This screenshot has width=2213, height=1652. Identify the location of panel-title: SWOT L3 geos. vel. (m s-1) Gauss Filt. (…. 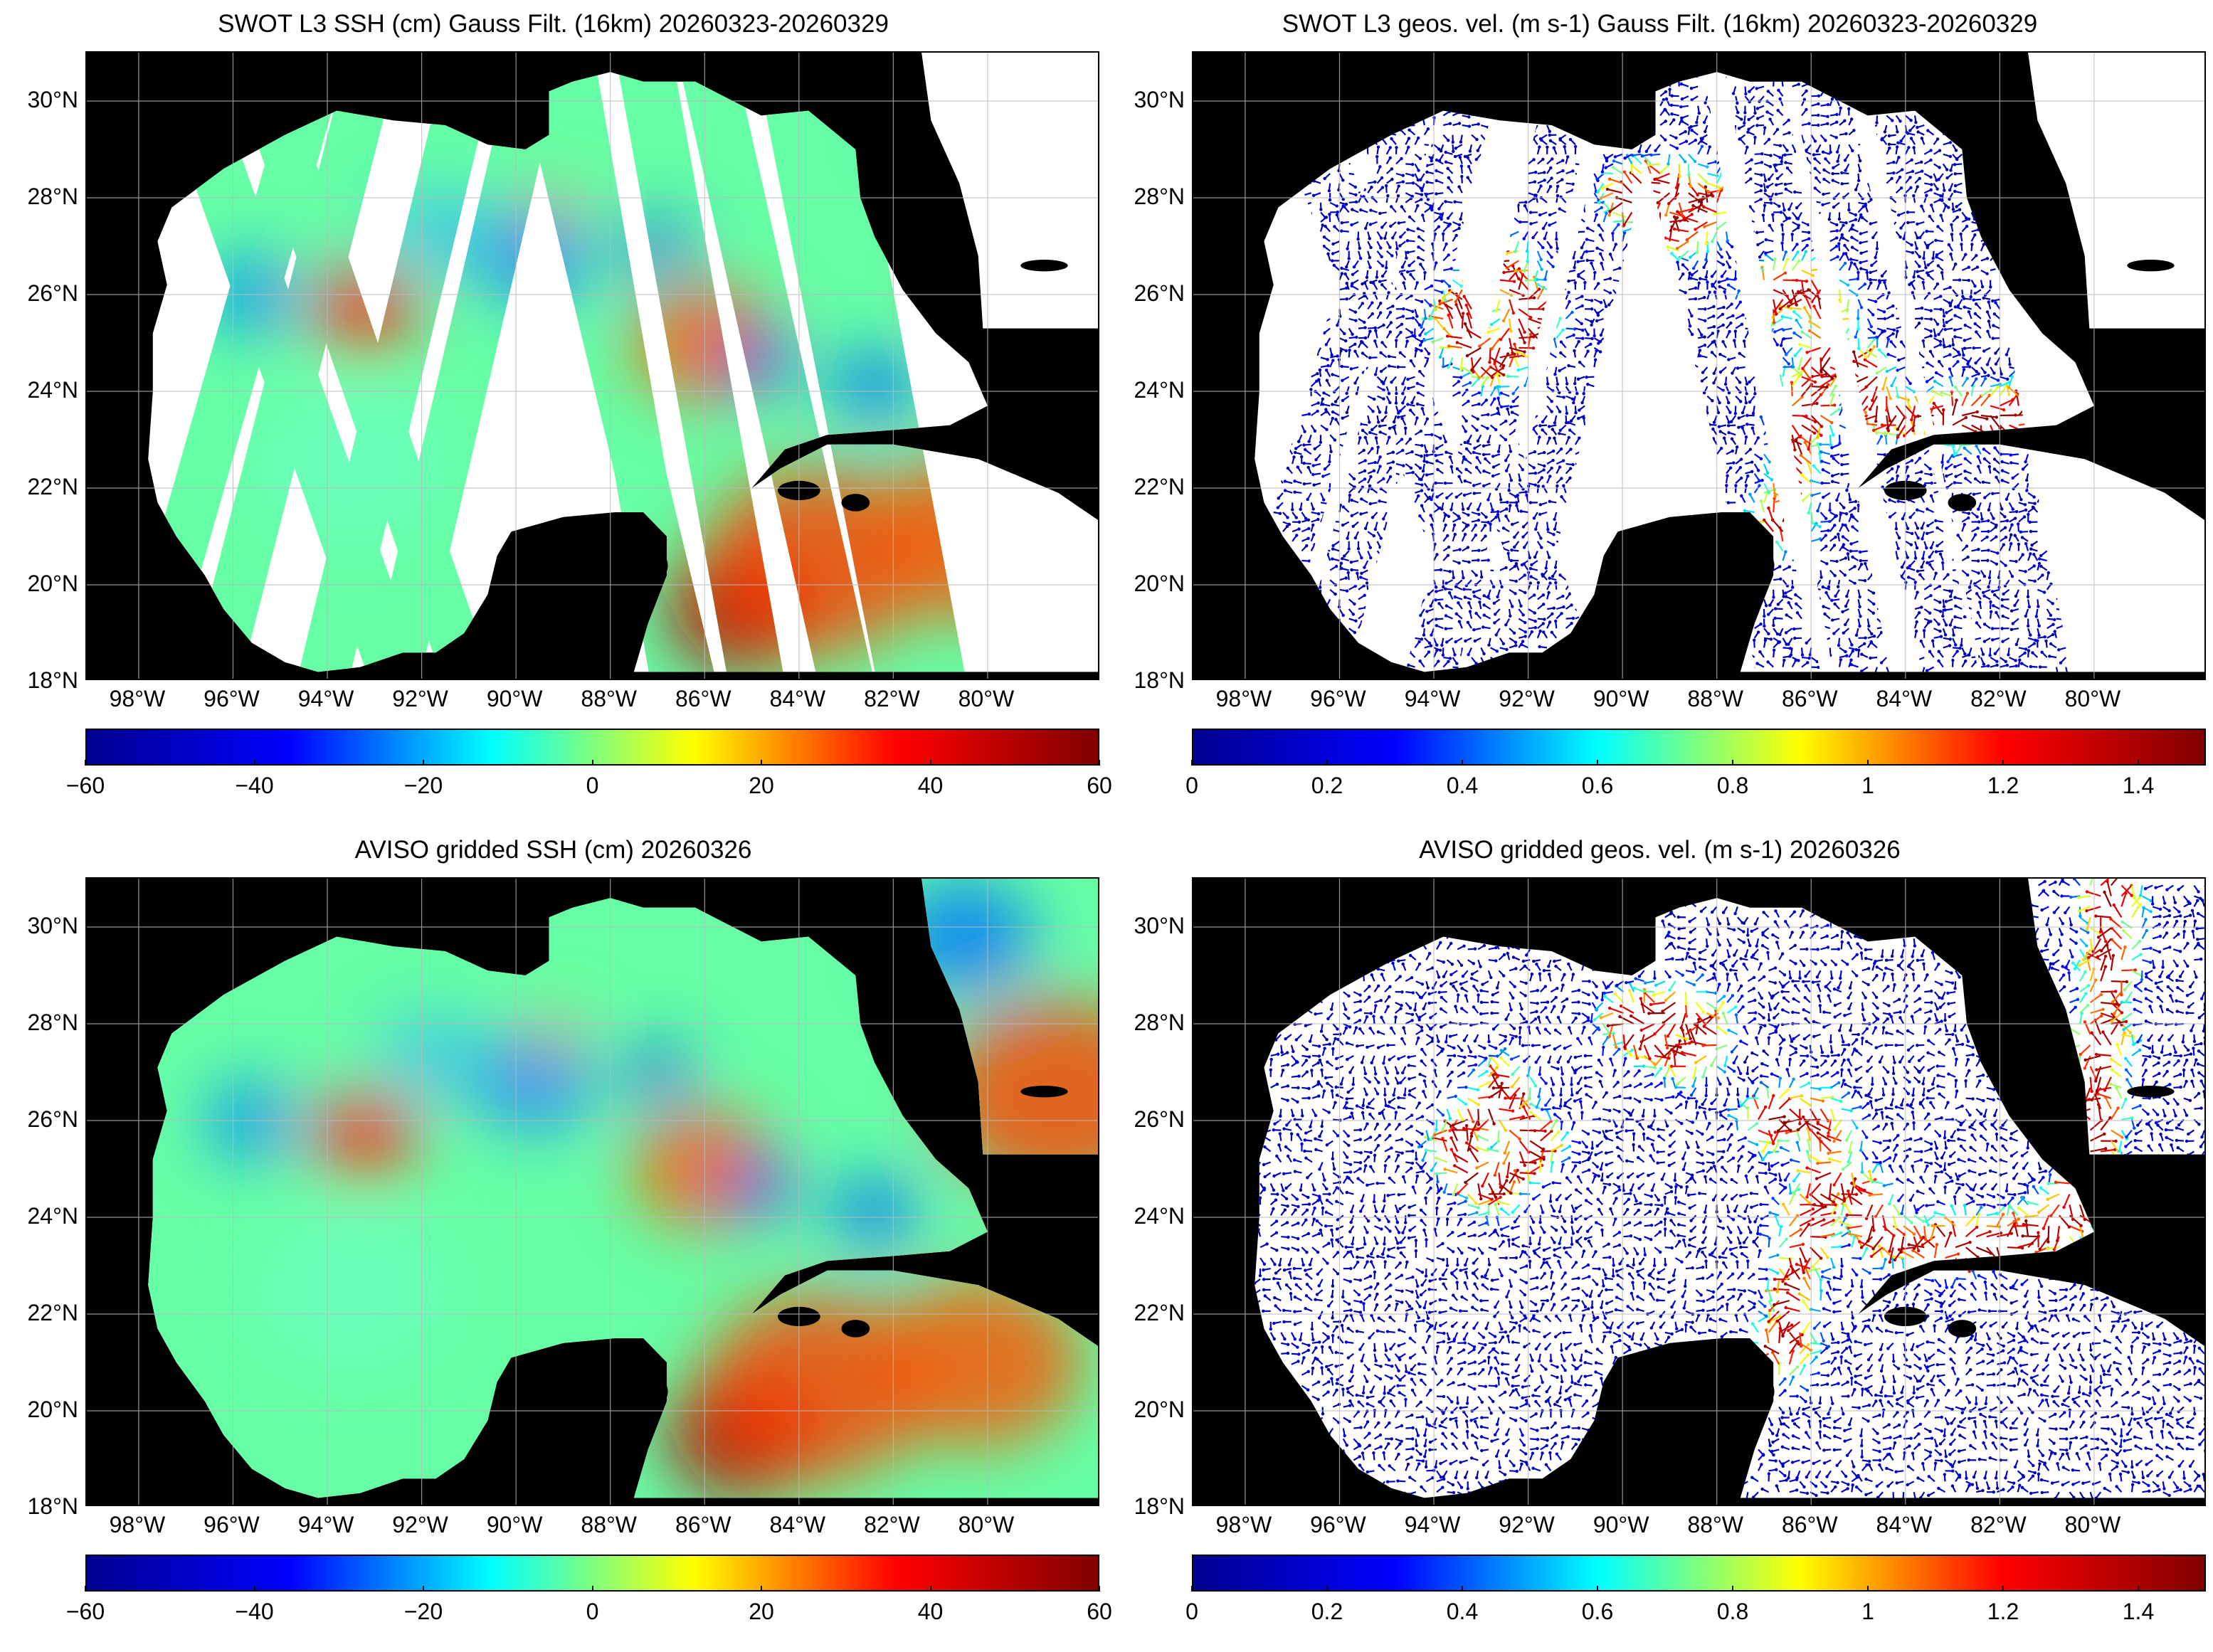
(1660, 24).